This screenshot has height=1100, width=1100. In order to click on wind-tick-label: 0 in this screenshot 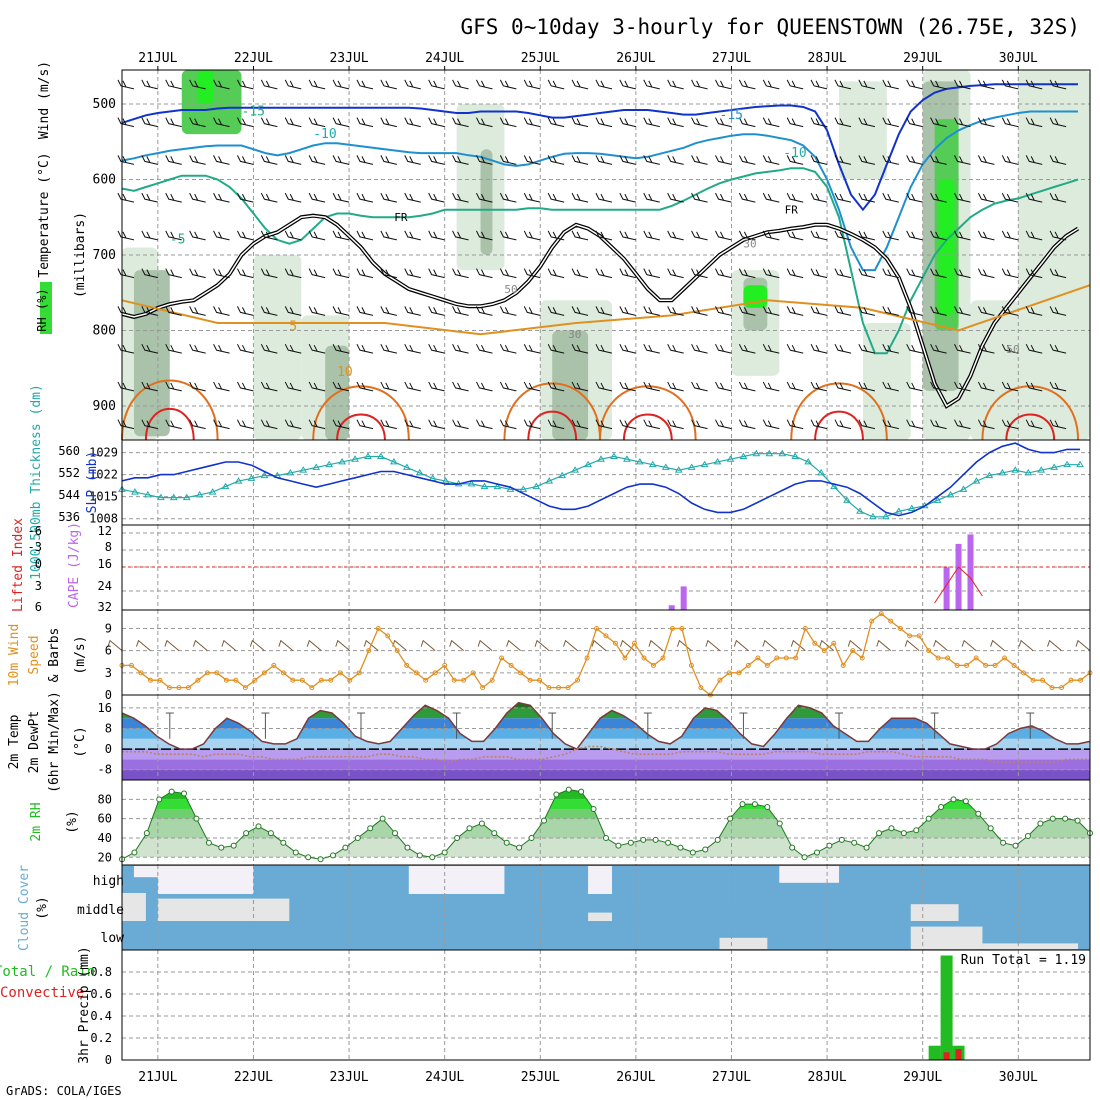, I will do `click(108, 695)`.